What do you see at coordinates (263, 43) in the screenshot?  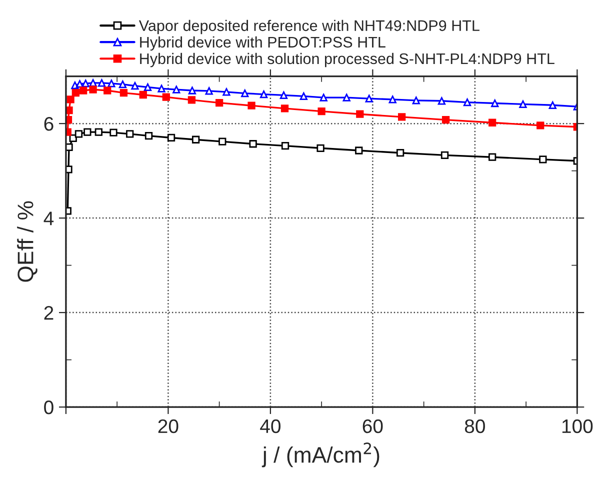 I see `legend-label: Hybrid device with PEDOT:PSS HTL` at bounding box center [263, 43].